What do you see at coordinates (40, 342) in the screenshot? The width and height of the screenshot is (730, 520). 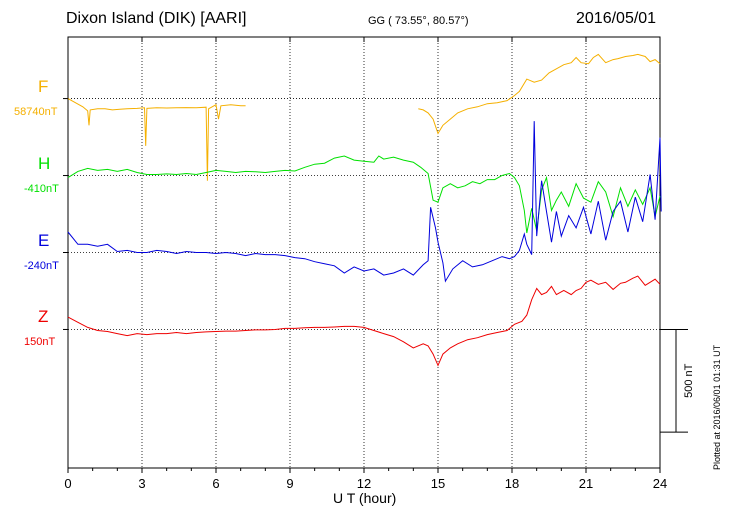 I see `channel-baseline-Z: 150nT` at bounding box center [40, 342].